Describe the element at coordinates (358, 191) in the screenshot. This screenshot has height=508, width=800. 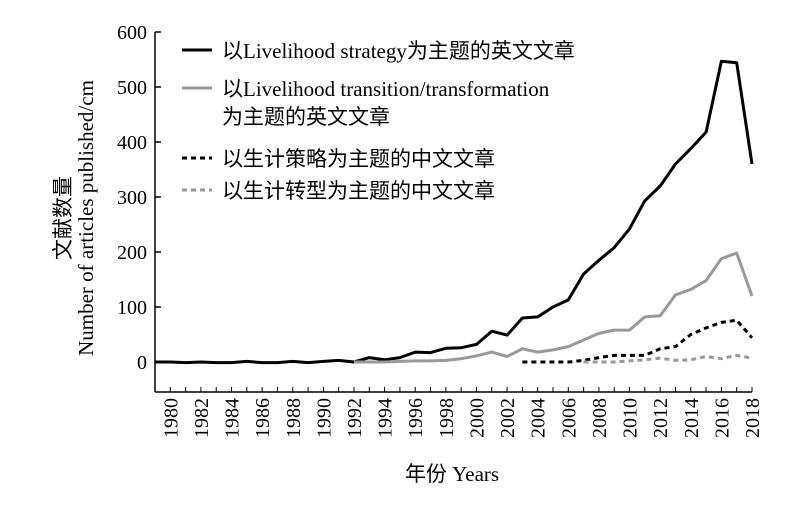
I see `legend-label-4: 以生计转型为主题的中文文章` at that location.